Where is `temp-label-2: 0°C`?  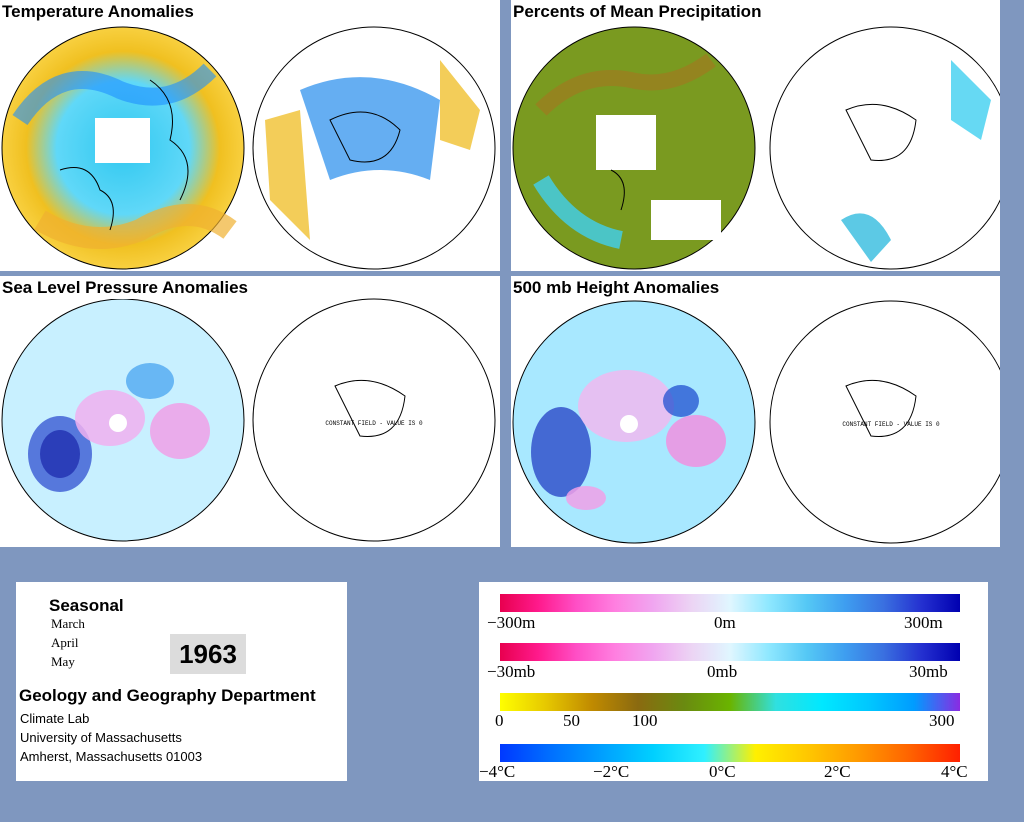
temp-label-2: 0°C is located at coordinates (722, 771).